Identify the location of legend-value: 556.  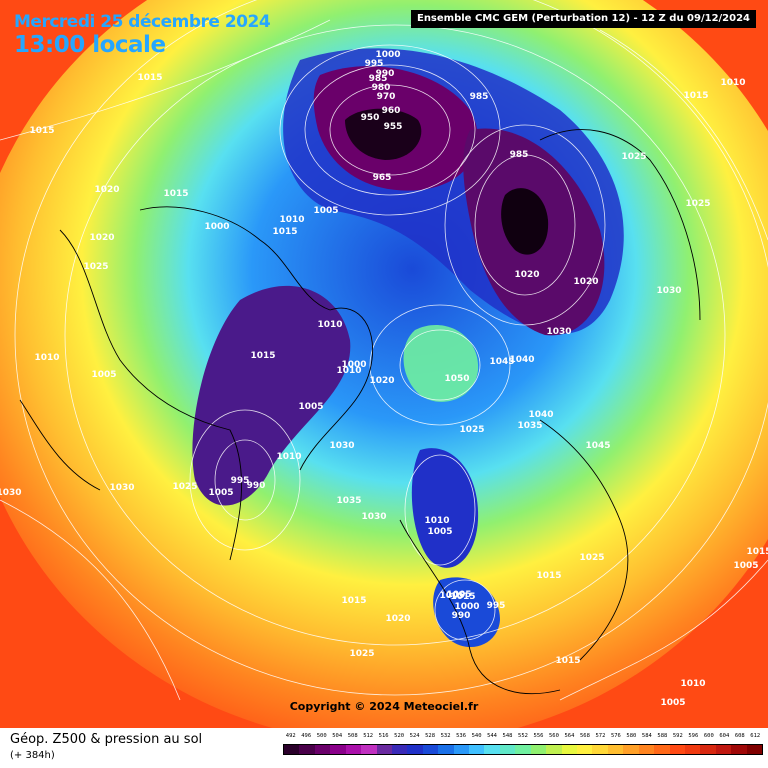
(538, 736).